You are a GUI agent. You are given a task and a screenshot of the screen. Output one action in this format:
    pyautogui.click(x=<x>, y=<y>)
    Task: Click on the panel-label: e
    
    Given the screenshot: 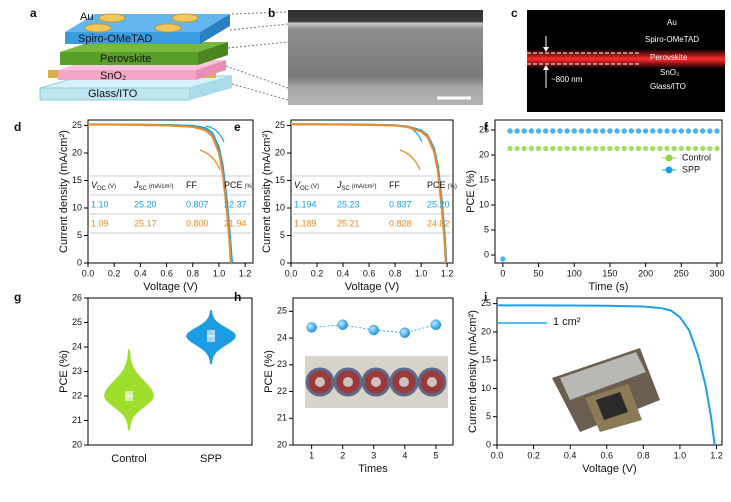 What is the action you would take?
    pyautogui.click(x=237, y=127)
    